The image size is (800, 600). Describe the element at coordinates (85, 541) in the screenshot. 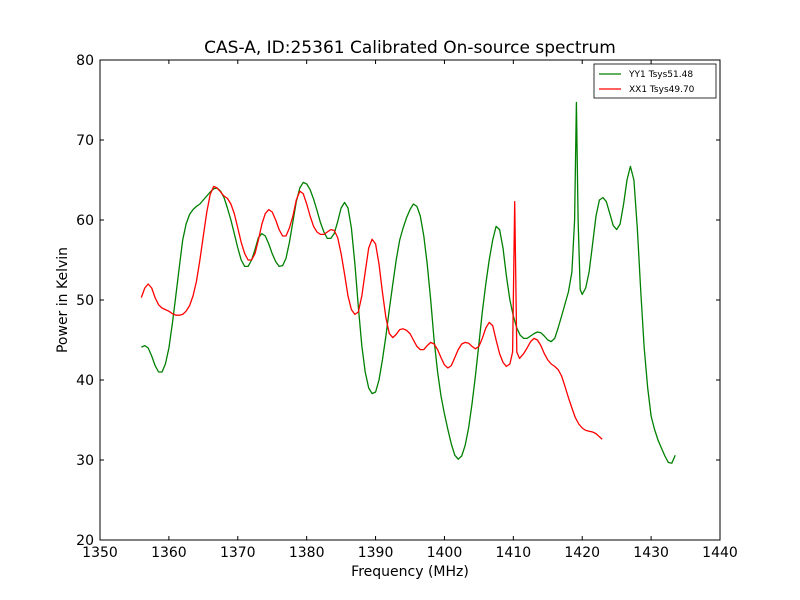

I see `y-tick-label: 20` at that location.